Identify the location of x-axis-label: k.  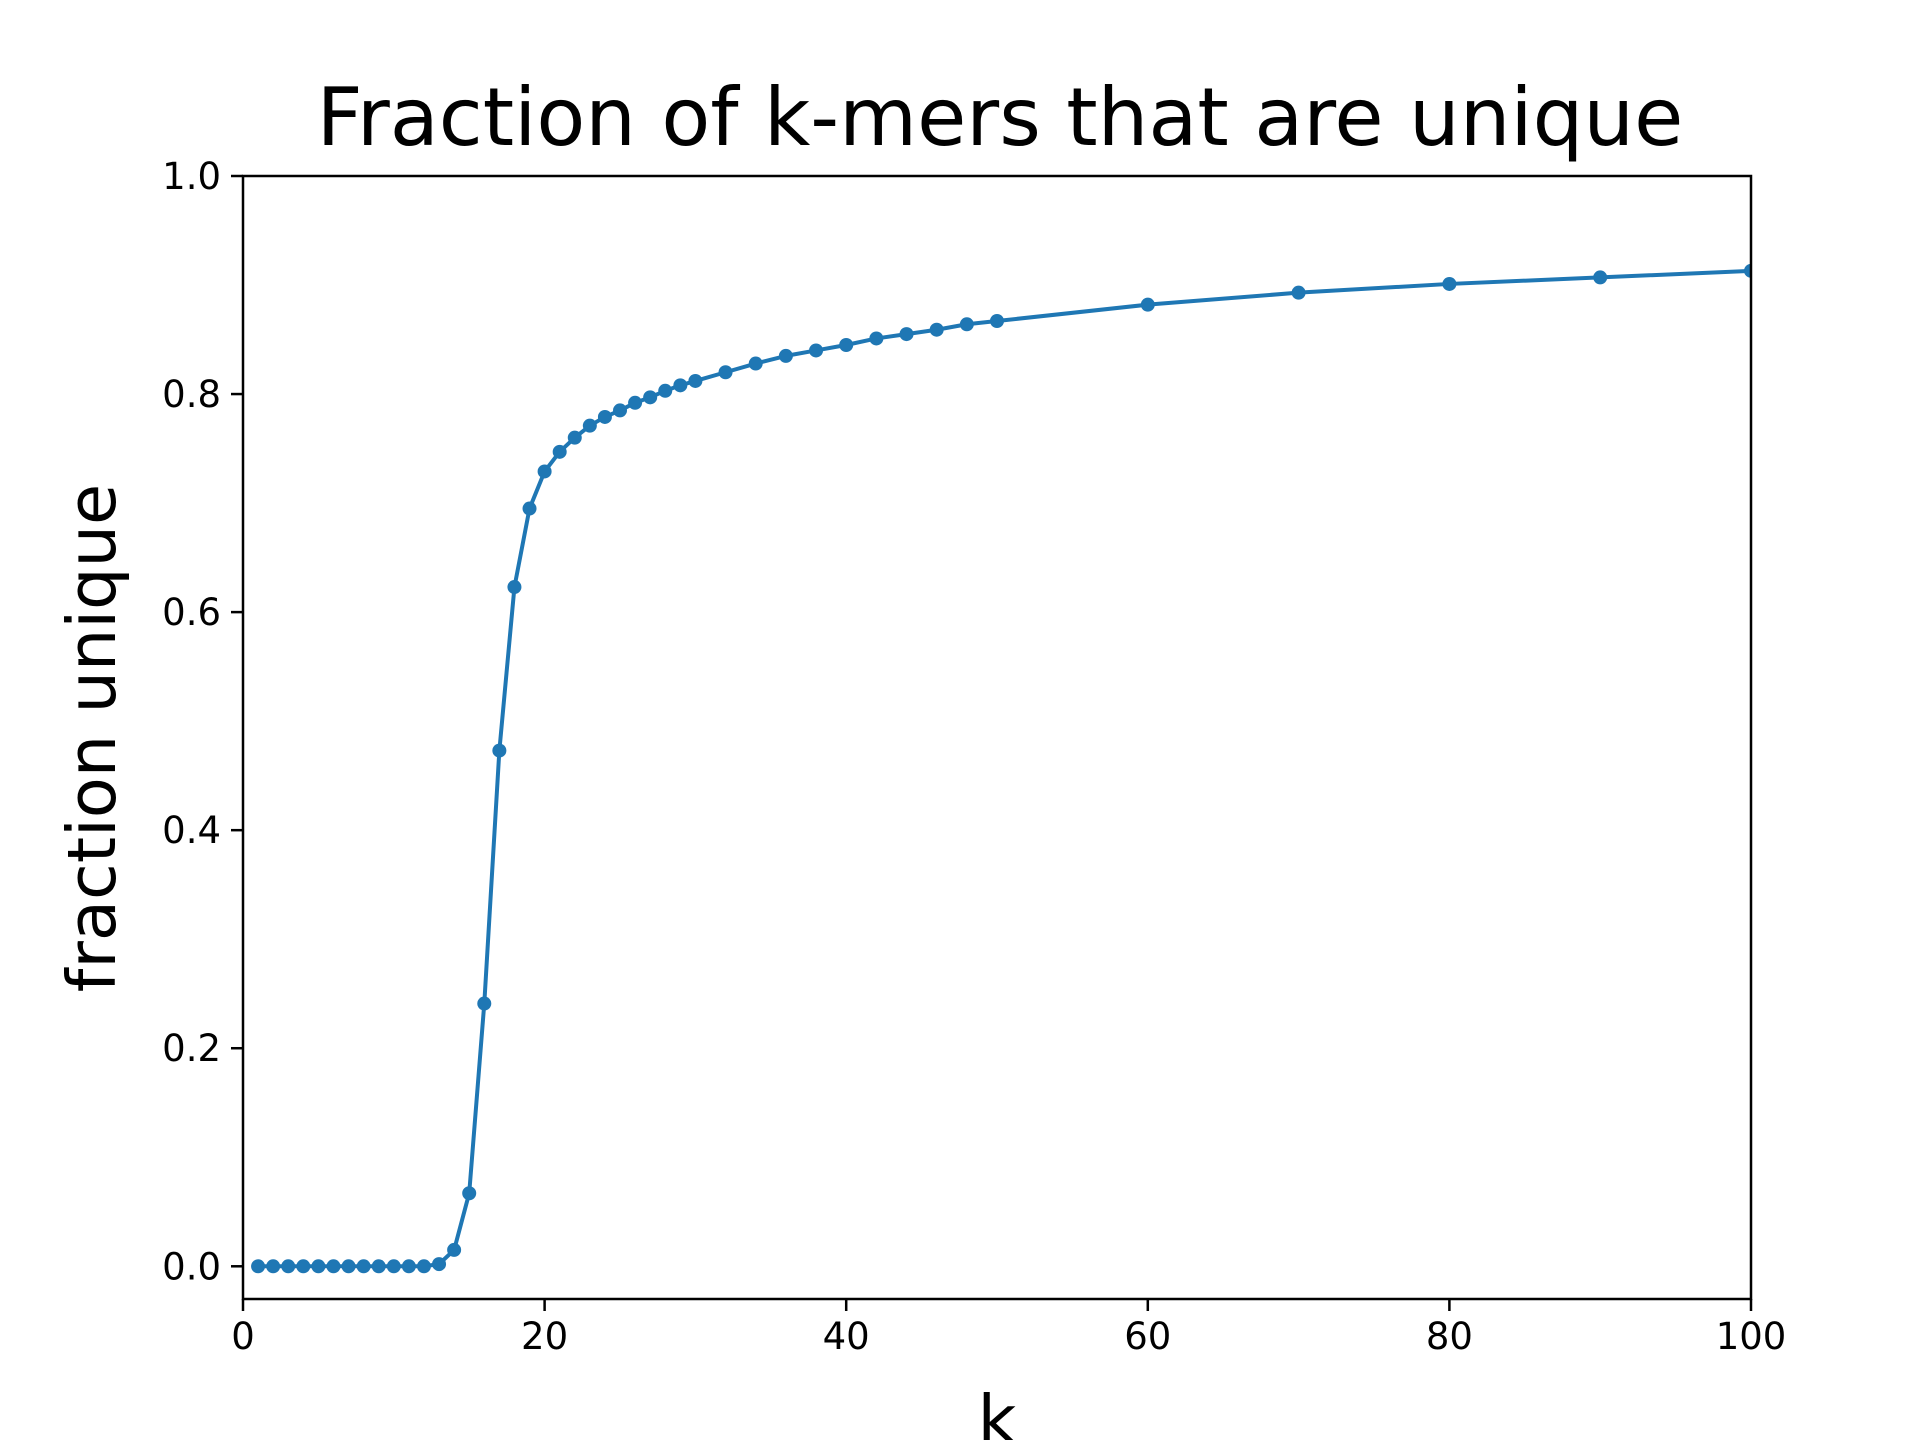
(997, 1410).